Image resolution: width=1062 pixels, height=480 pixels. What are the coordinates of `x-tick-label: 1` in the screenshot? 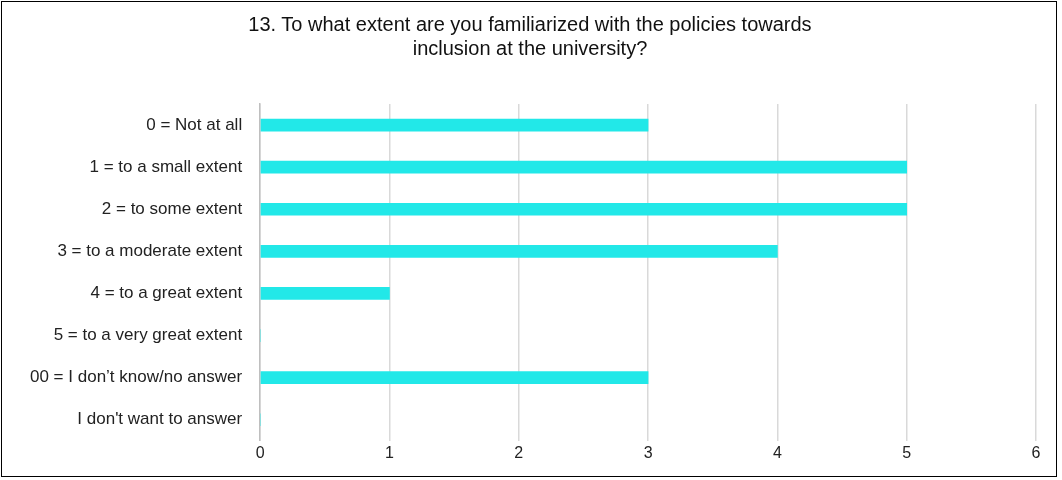 It's located at (390, 452).